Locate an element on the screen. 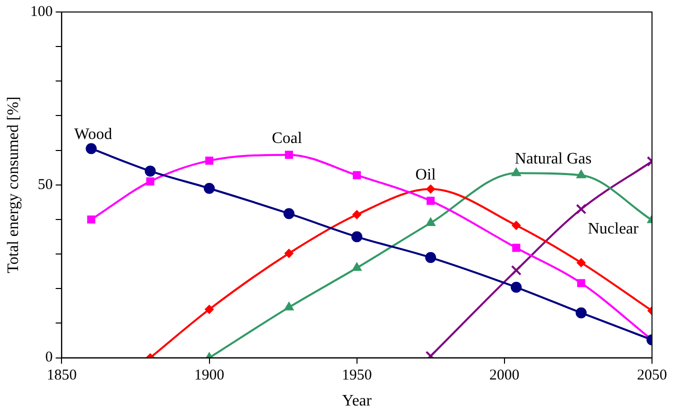 Image resolution: width=678 pixels, height=415 pixels. x-tick-label: 1850 is located at coordinates (61, 376).